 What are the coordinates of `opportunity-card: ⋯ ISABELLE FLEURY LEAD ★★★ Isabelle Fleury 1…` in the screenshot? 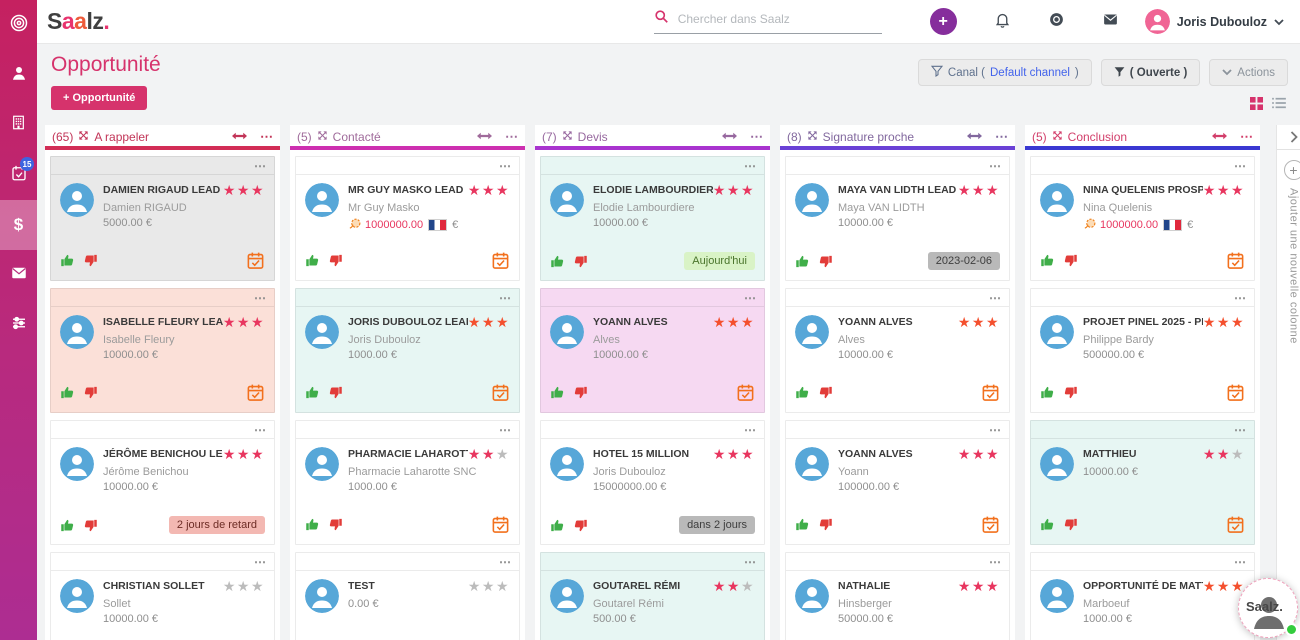 It's located at (162, 350).